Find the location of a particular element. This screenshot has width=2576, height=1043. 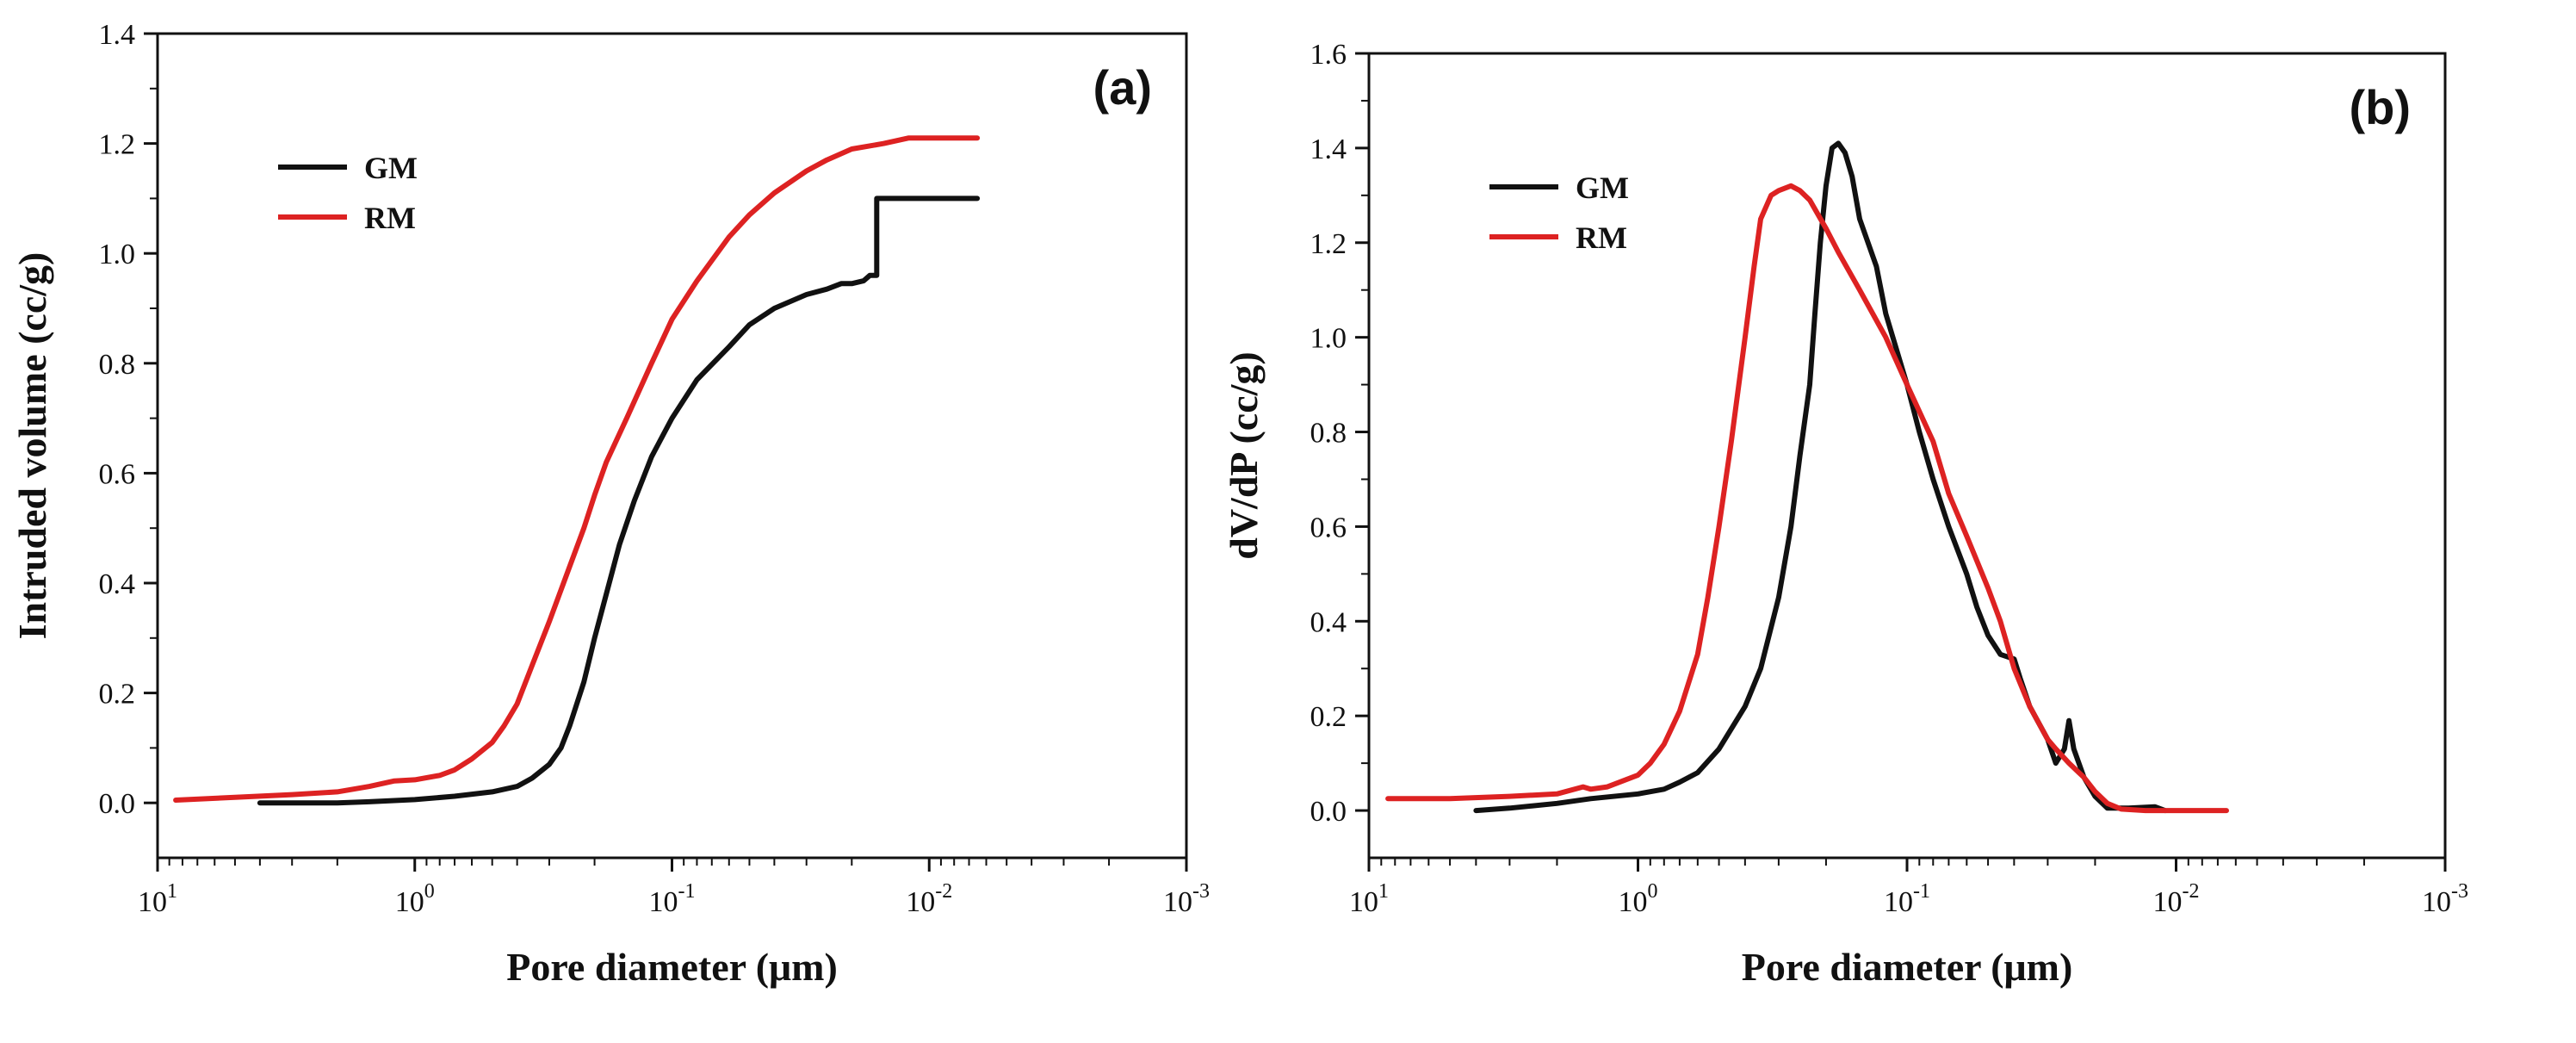

y-axis-title: Intruded volume (cc/g) is located at coordinates (32, 446).